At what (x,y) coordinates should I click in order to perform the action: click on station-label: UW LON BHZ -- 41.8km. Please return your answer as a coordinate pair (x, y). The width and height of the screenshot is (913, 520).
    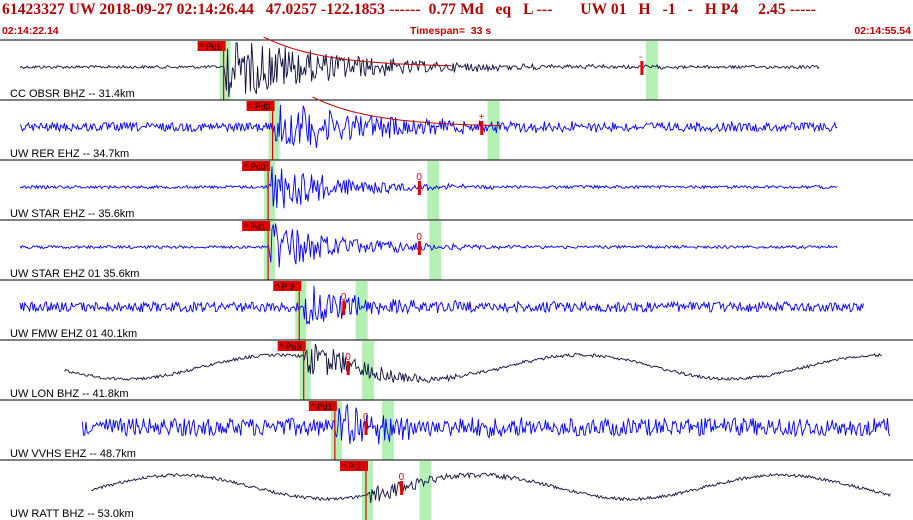
    Looking at the image, I should click on (69, 394).